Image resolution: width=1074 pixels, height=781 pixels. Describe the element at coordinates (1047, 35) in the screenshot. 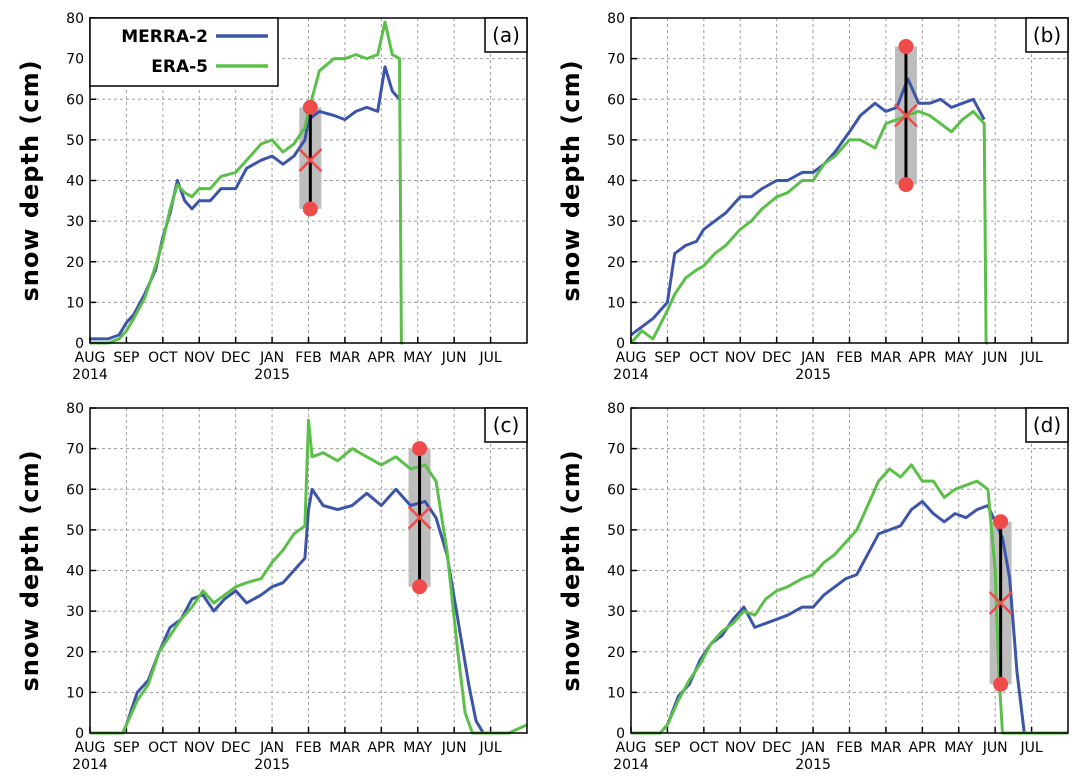

I see `panel-tag: (b)` at that location.